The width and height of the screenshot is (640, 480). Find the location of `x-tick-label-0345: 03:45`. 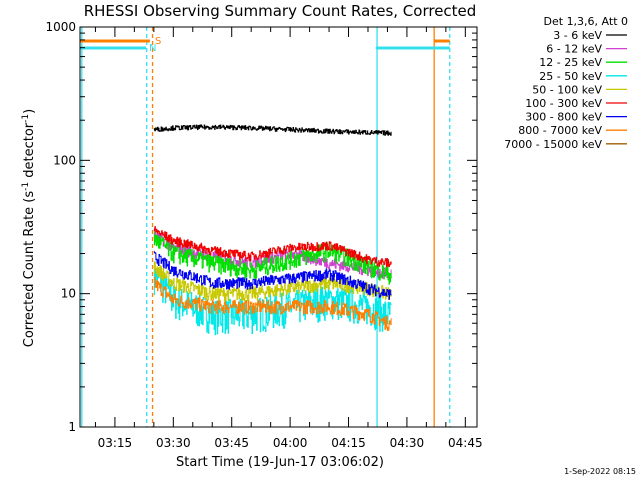

x-tick-label-0345: 03:45 is located at coordinates (231, 443).